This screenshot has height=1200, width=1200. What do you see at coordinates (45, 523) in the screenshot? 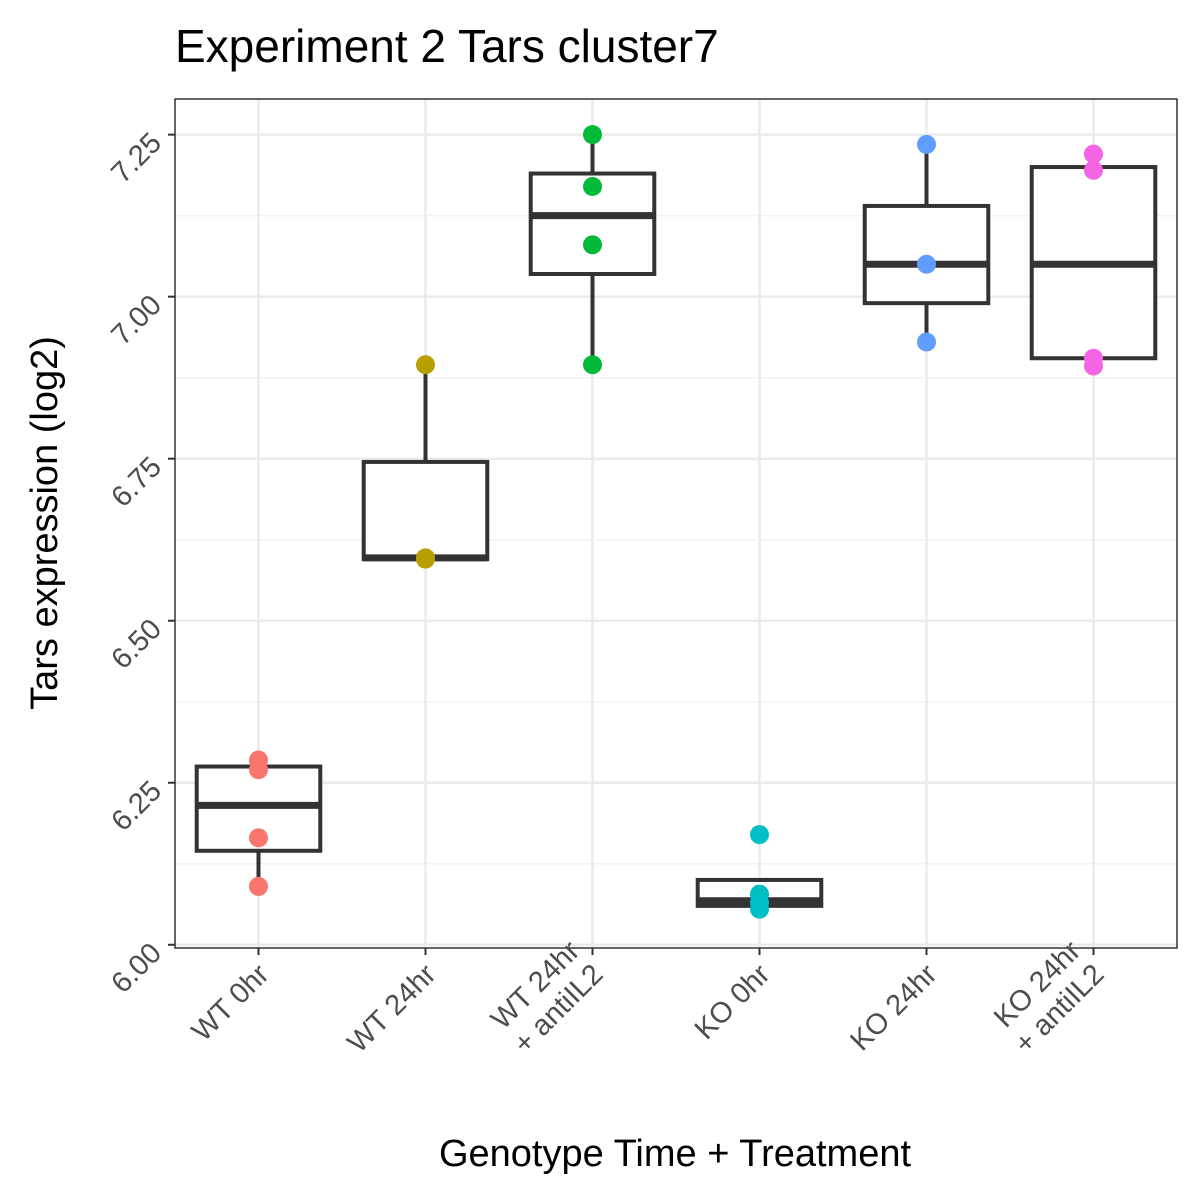
I see `y-axis-title: Tars expression (log2)` at bounding box center [45, 523].